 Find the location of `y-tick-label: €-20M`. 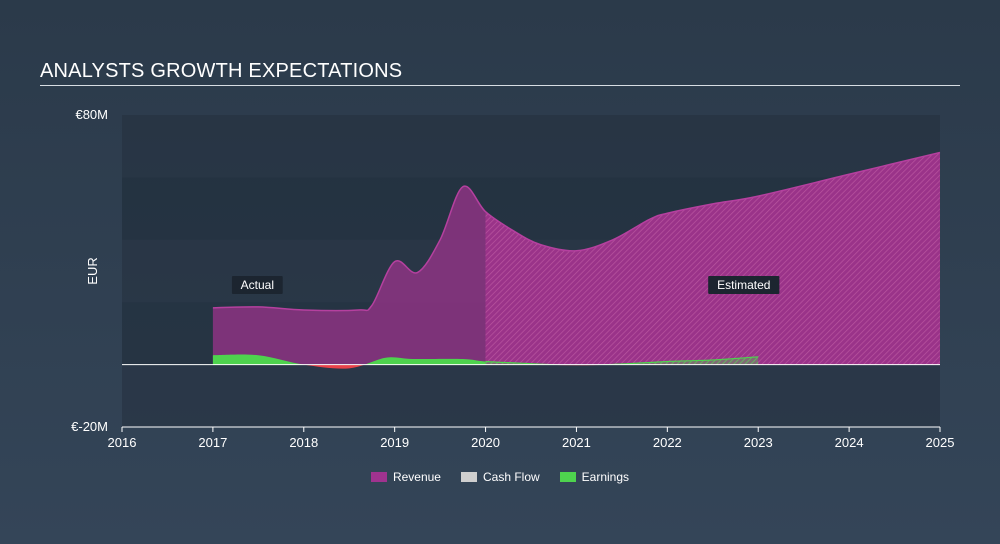

y-tick-label: €-20M is located at coordinates (89, 426).